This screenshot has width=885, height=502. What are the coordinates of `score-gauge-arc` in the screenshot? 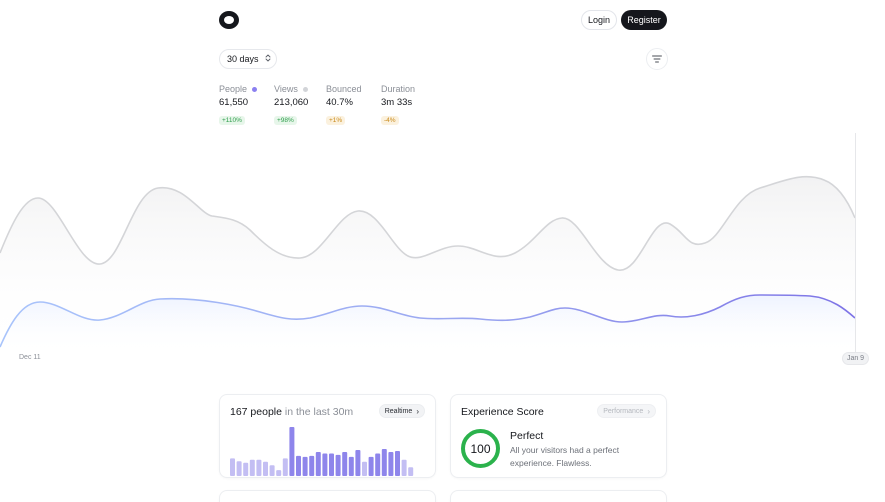 It's located at (480, 448).